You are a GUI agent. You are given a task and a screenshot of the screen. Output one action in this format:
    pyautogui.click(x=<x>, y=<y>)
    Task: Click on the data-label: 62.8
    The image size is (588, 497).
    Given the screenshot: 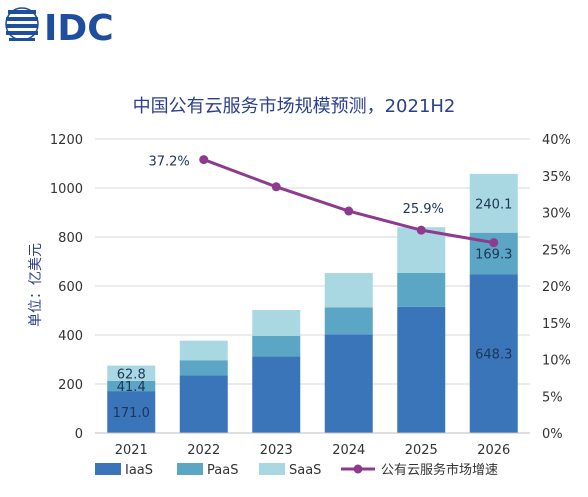 What is the action you would take?
    pyautogui.click(x=131, y=374)
    